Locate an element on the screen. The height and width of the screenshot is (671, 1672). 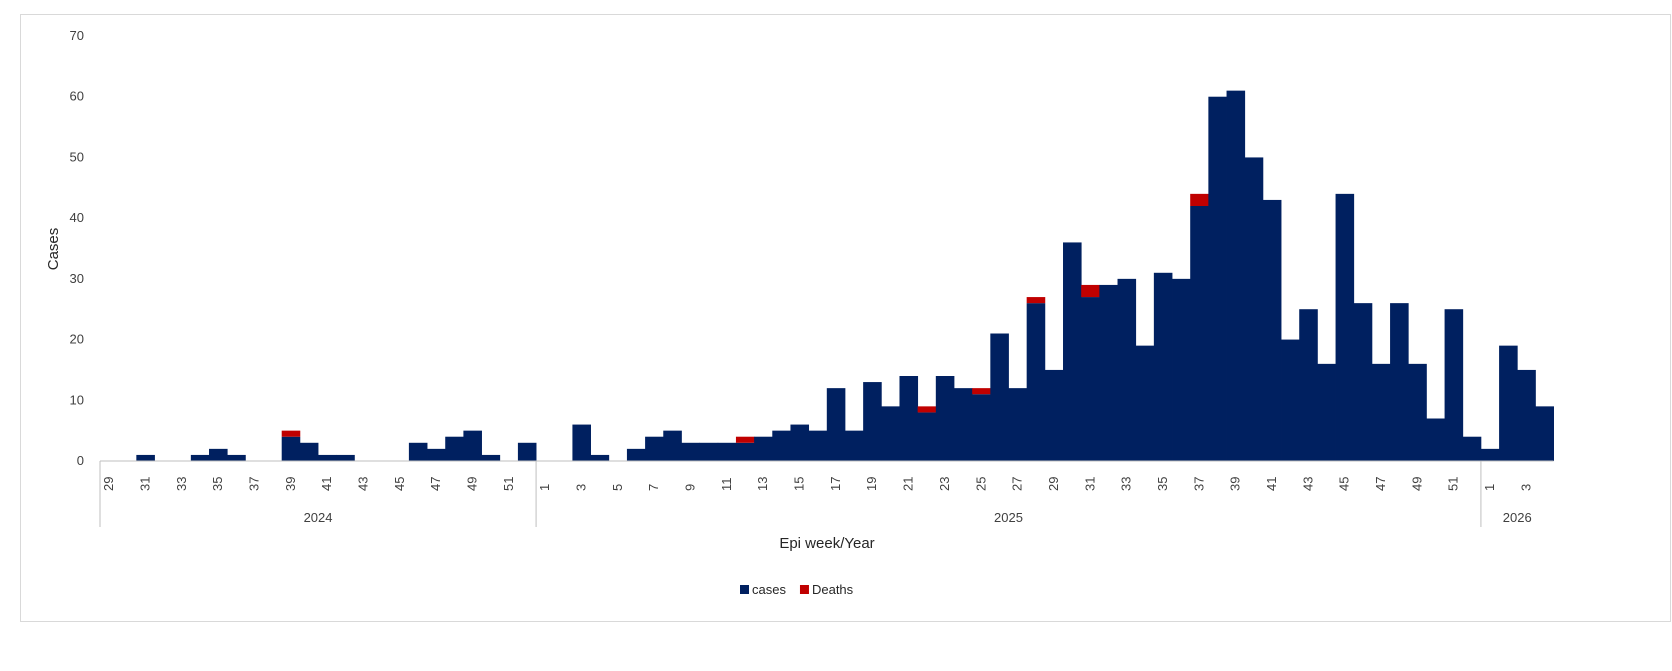
x-week-label: 15 is located at coordinates (799, 484).